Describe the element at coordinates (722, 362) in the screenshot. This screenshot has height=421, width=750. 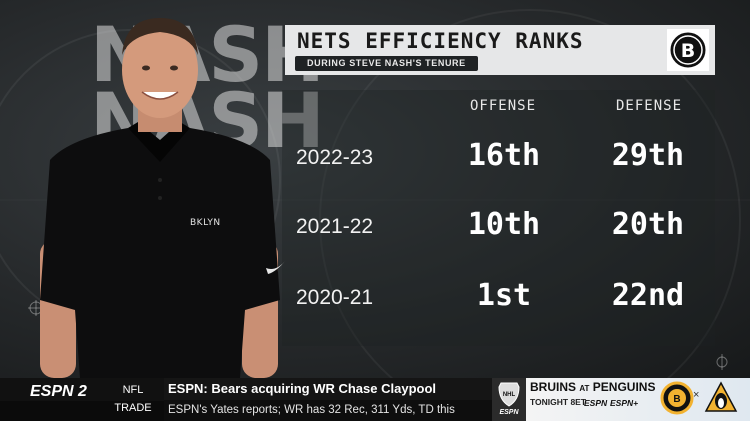
I see `compass-icon` at that location.